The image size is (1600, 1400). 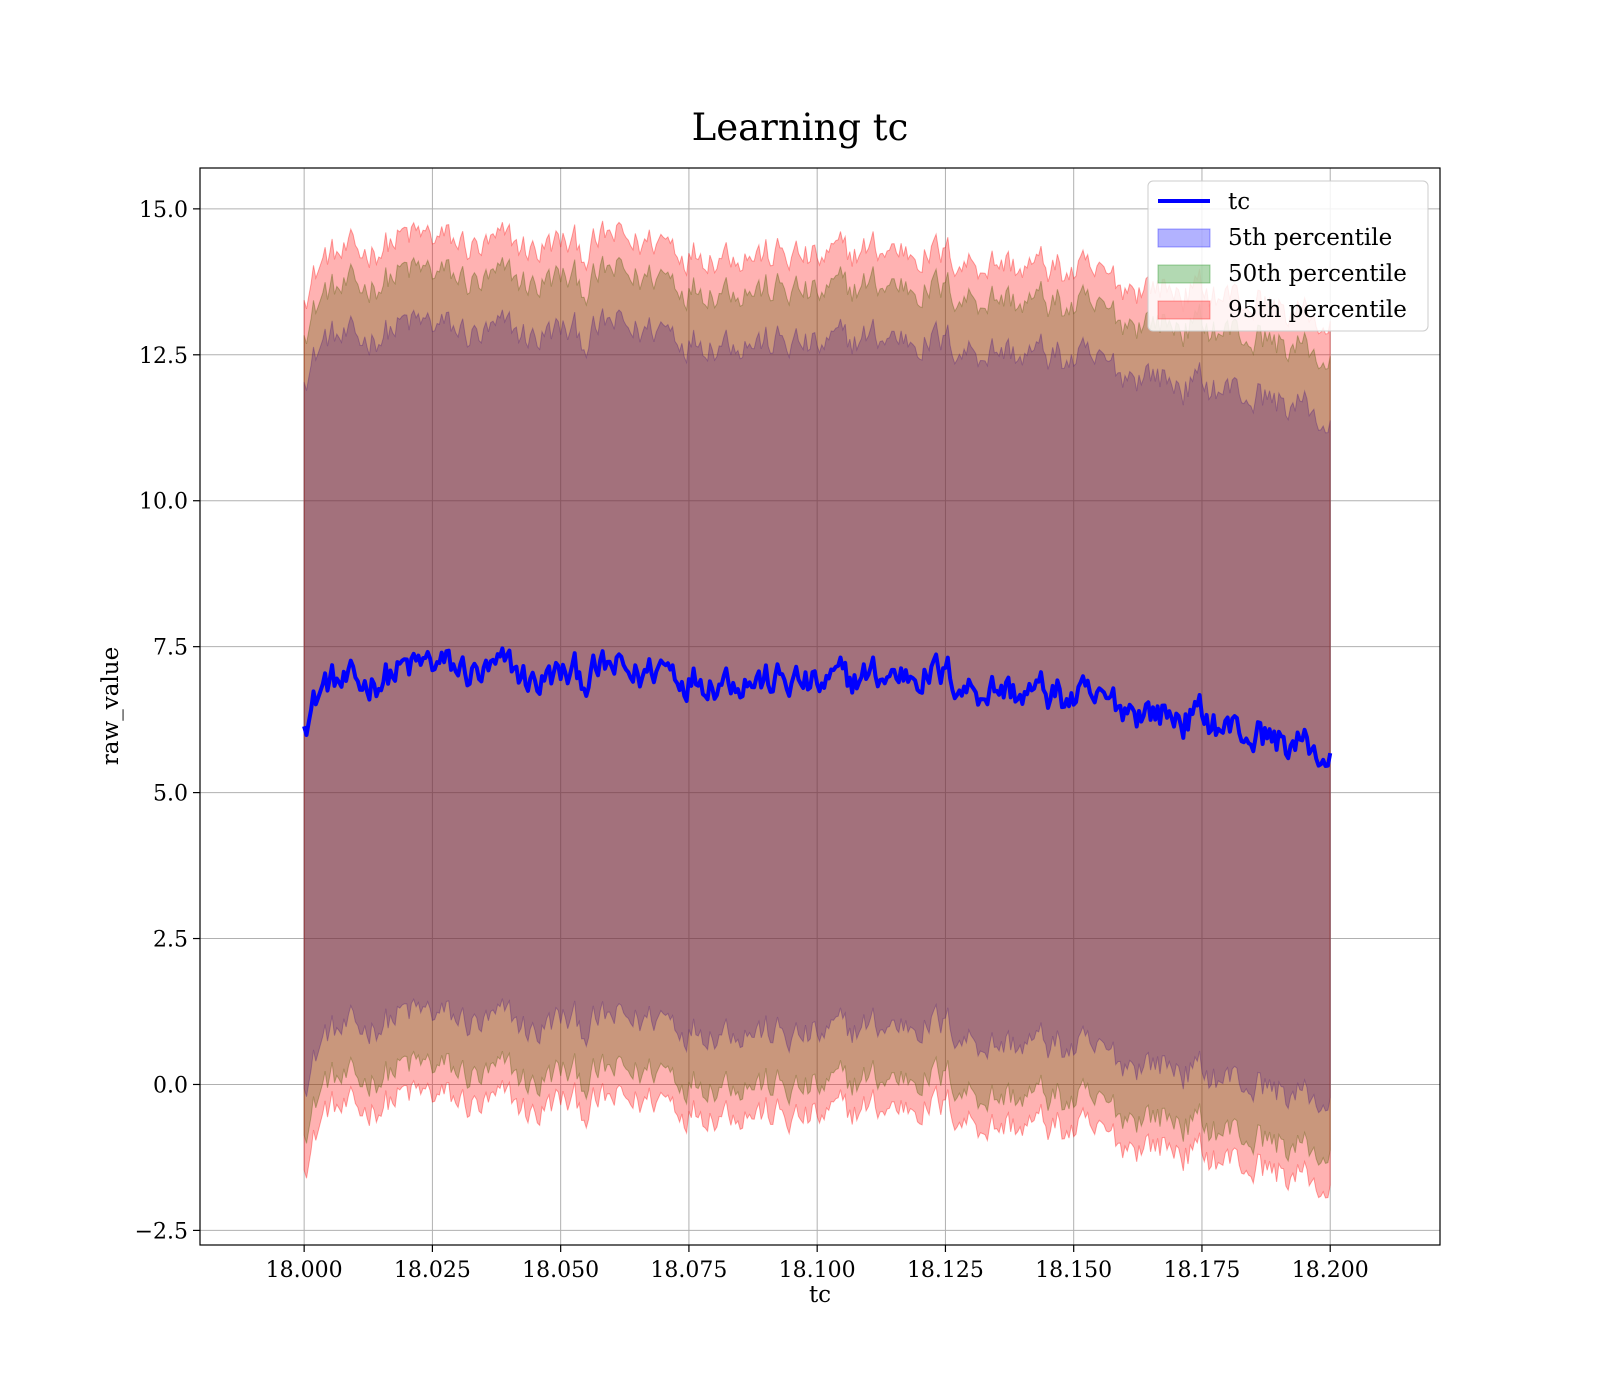 What do you see at coordinates (167, 721) in the screenshot?
I see `y-axis: −2.5 0.0 2.5 5.0 7.5 10.0 12.5 15.0` at bounding box center [167, 721].